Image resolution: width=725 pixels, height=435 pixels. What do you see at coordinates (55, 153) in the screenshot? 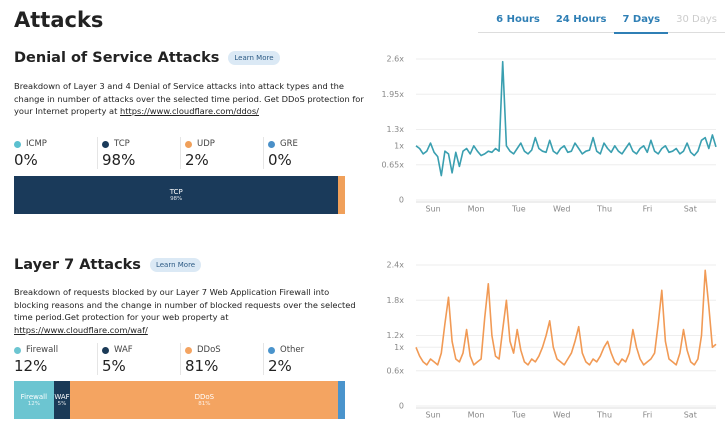
I see `stat: ICMP 0%` at bounding box center [55, 153].